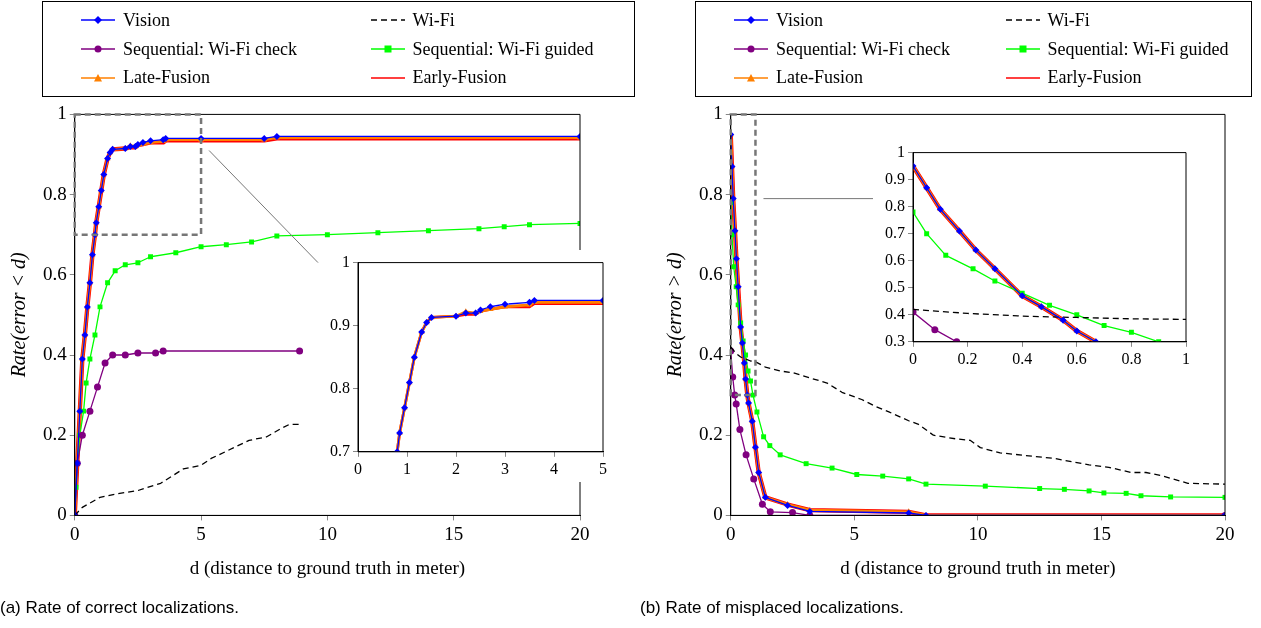  I want to click on x-tick-label: 2, so click(456, 468).